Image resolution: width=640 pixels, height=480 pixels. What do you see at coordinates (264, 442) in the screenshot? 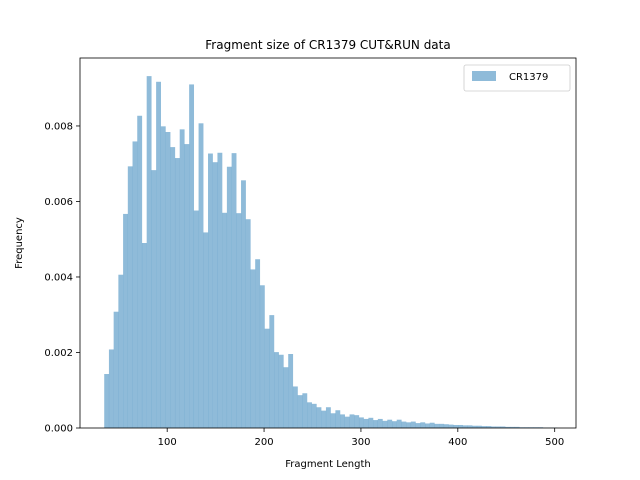
I see `x-tick-label: 200` at bounding box center [264, 442].